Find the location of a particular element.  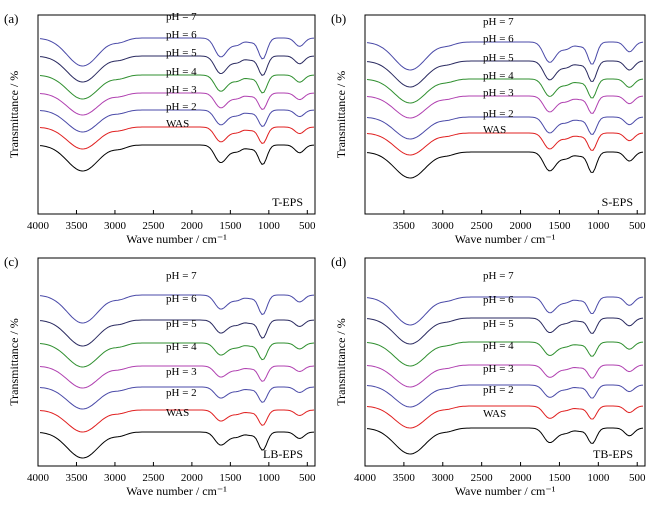

sample-label: T-EPS is located at coordinates (287, 202).